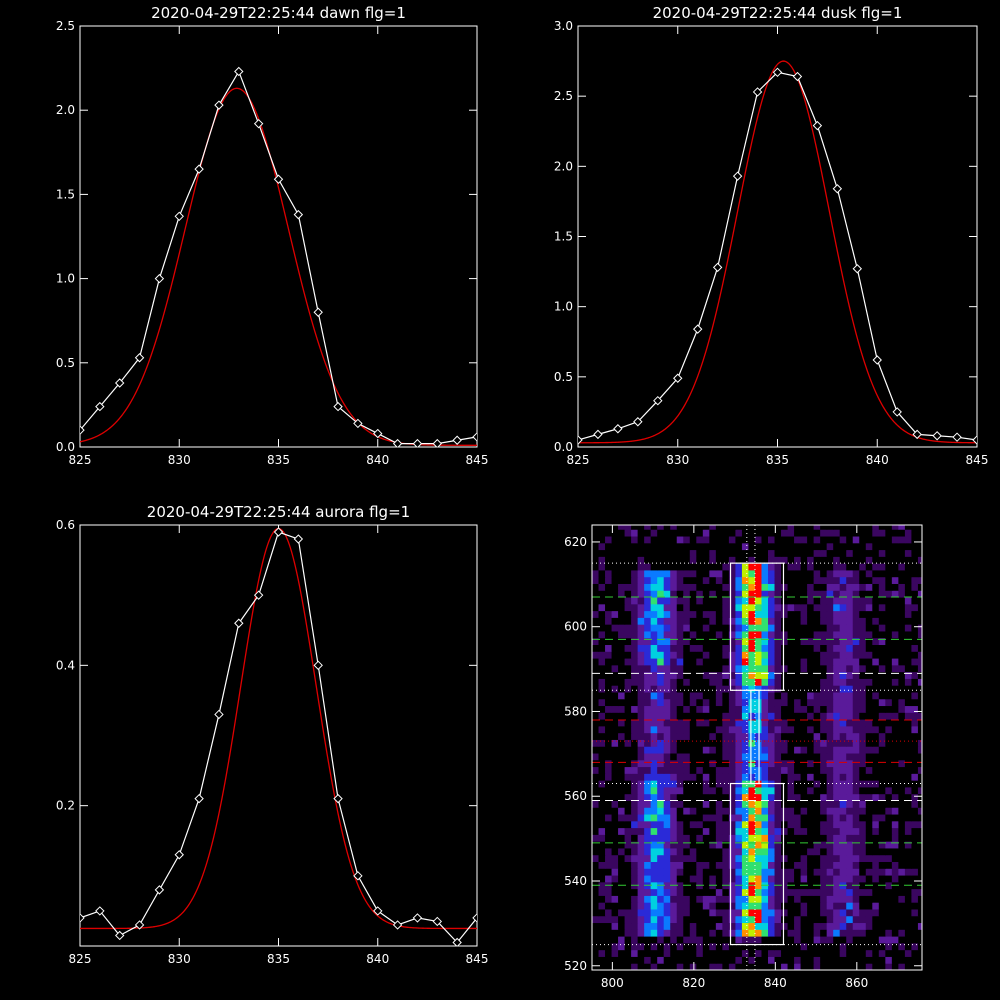 The height and width of the screenshot is (1000, 1000). I want to click on data-line, so click(777, 256).